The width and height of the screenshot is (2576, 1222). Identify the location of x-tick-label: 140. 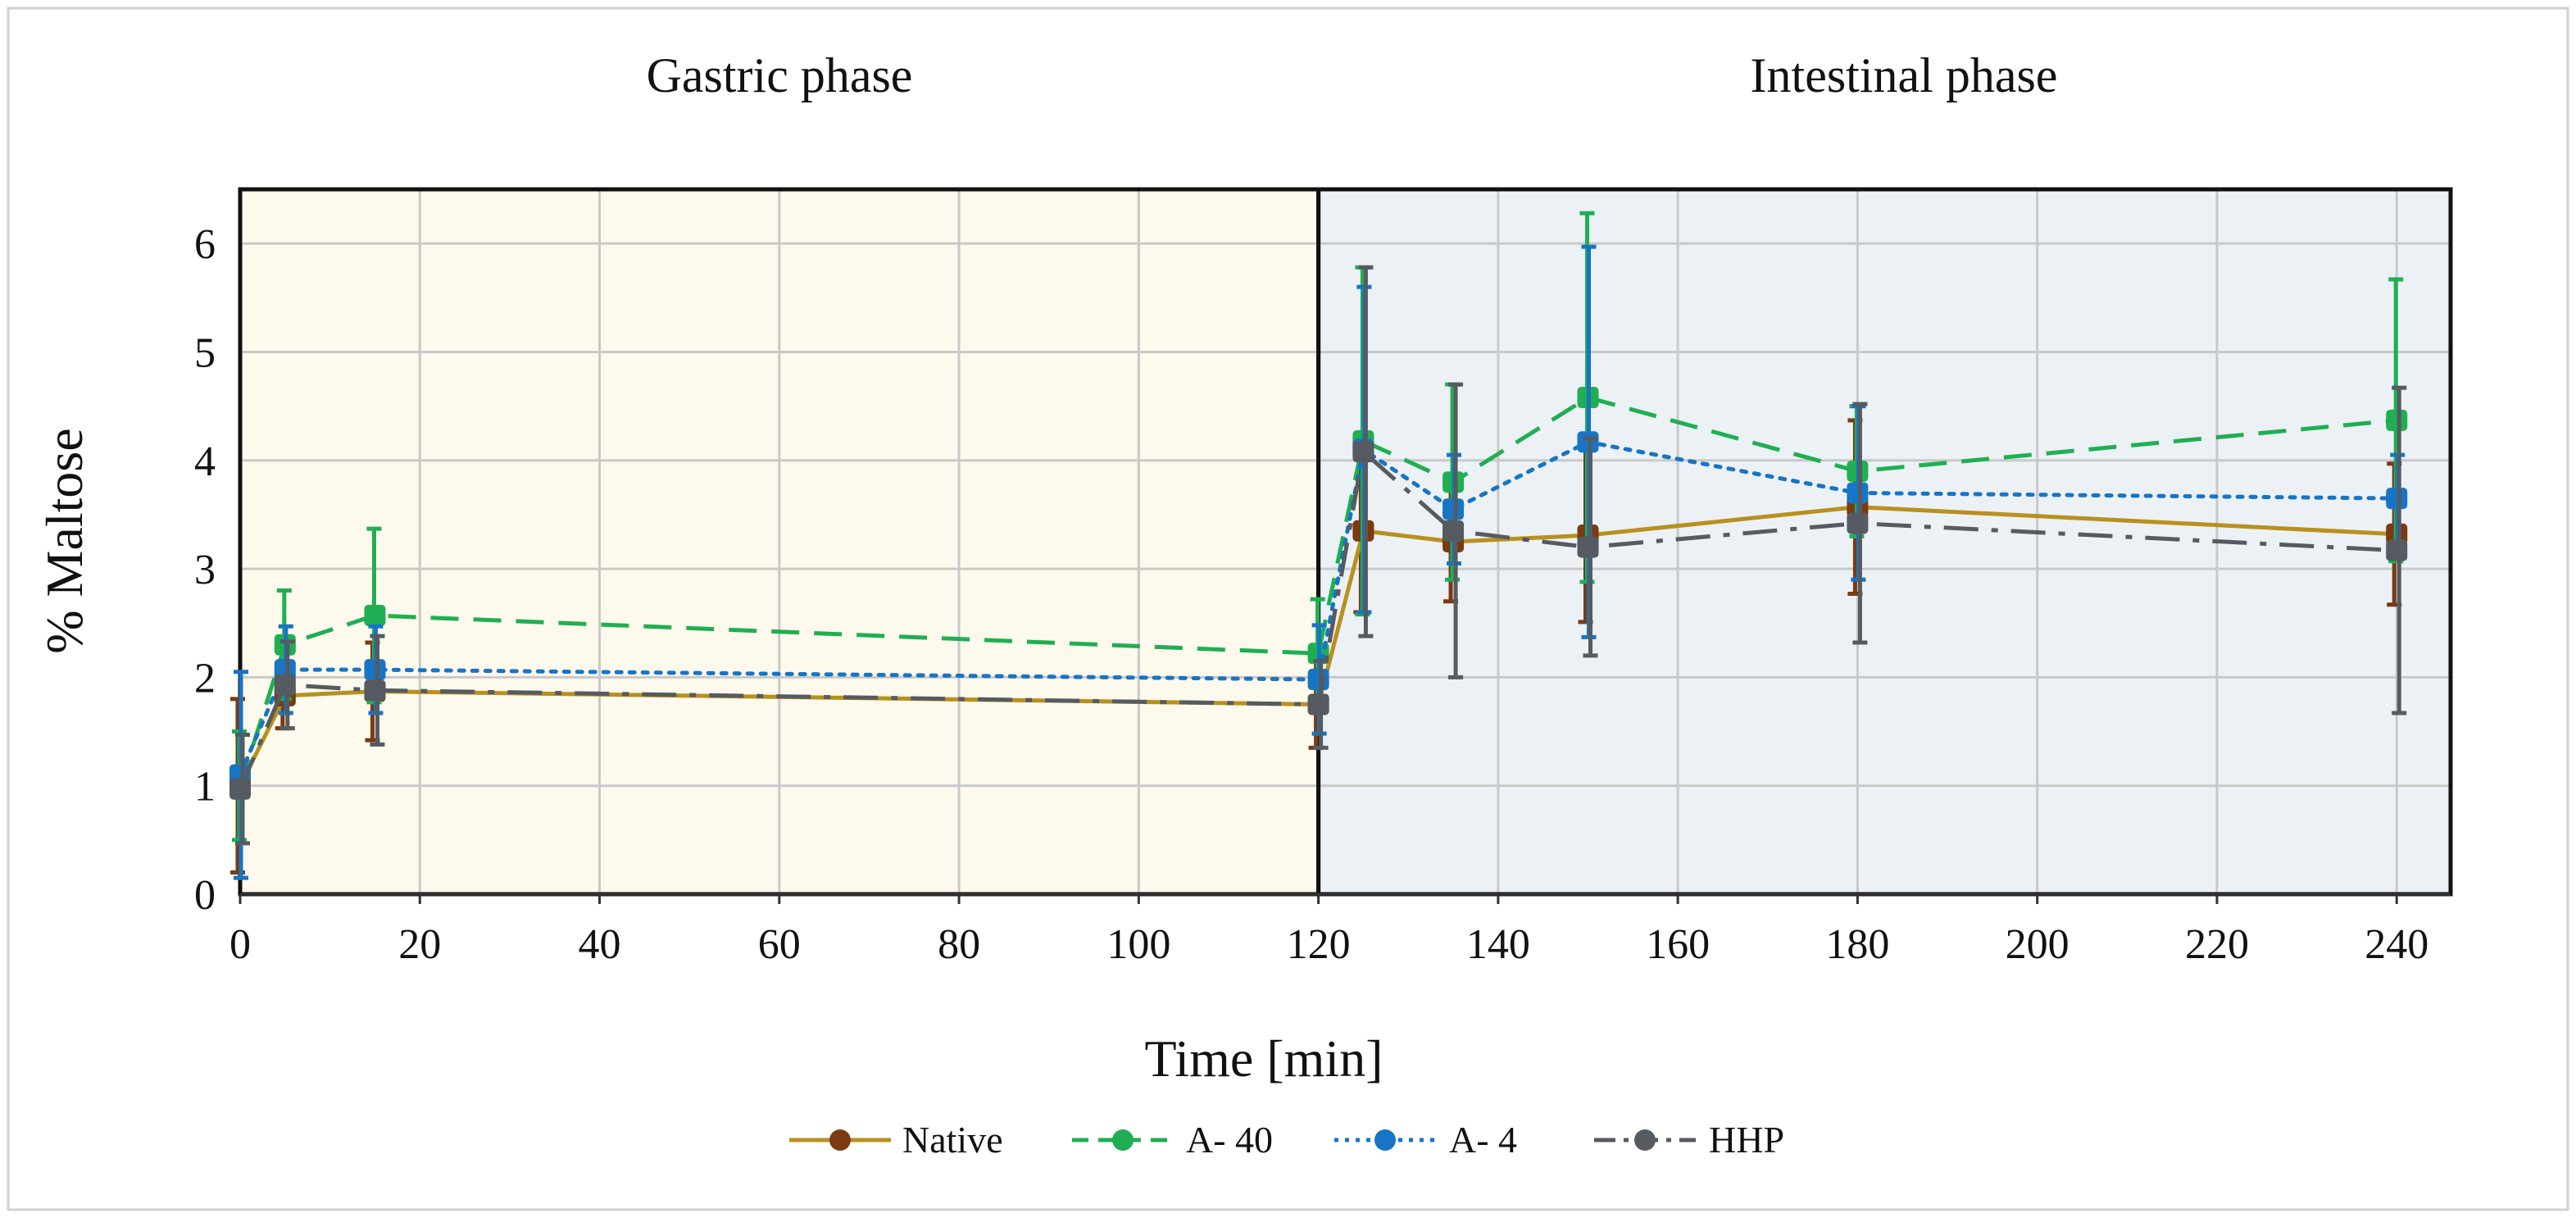
(1498, 944).